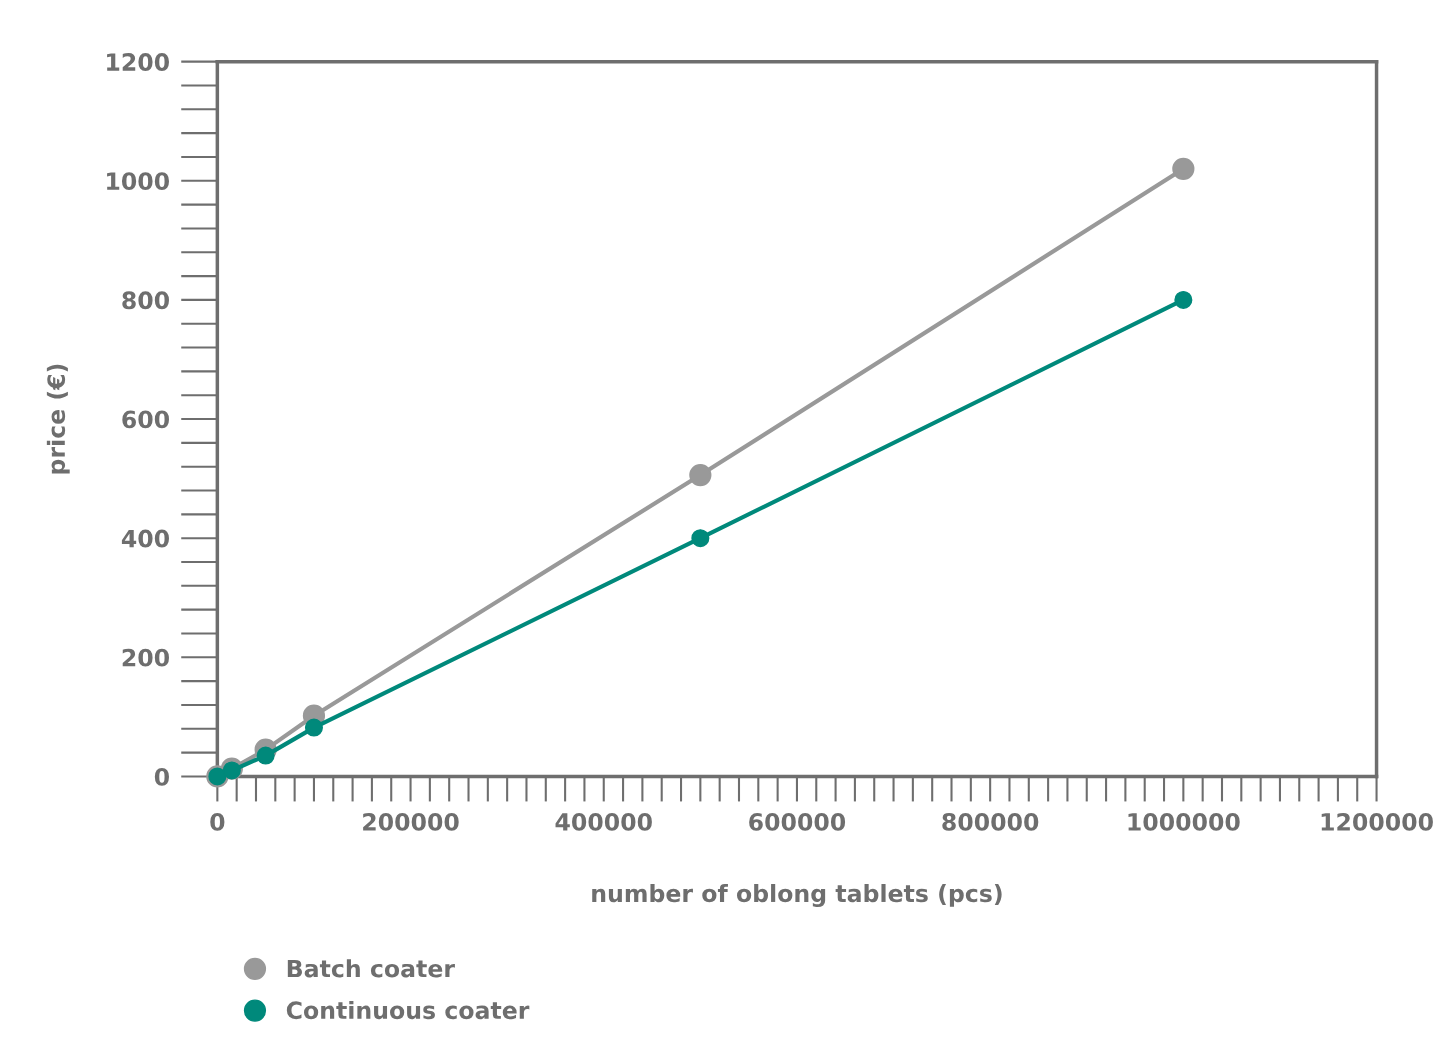  Describe the element at coordinates (797, 896) in the screenshot. I see `x-axis-title: number of oblong tablets (pcs)` at that location.